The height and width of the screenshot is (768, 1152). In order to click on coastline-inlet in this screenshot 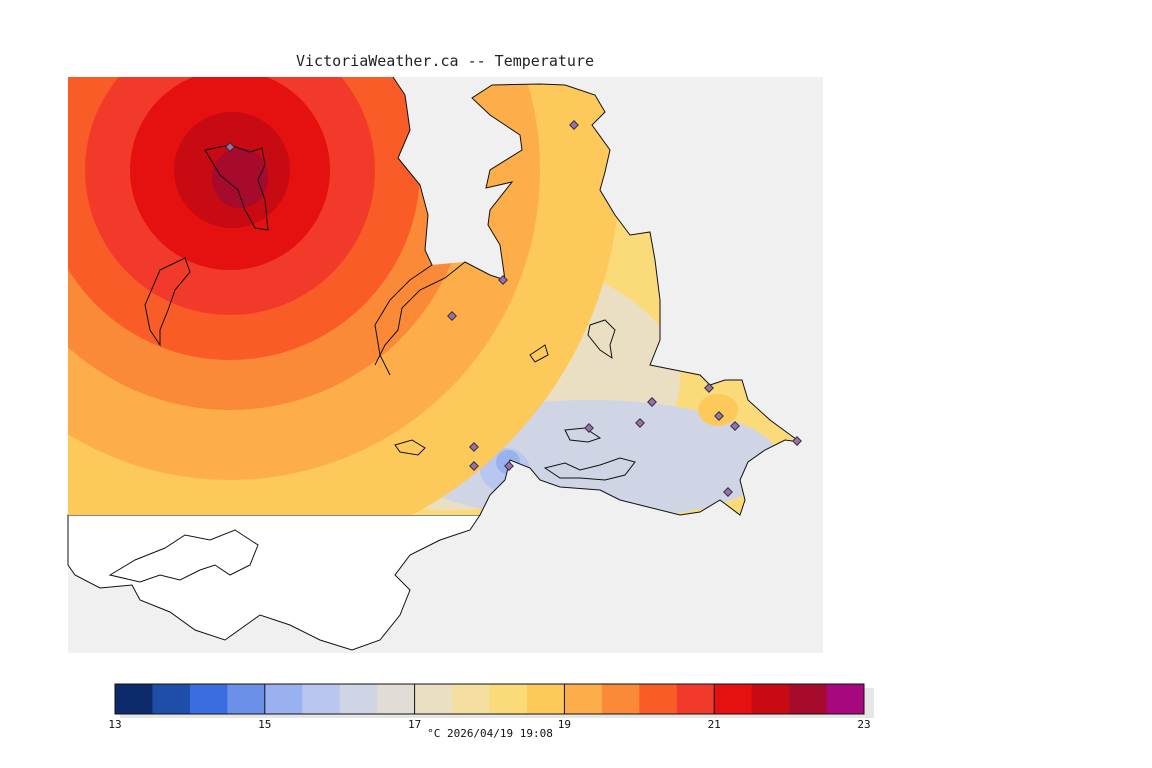, I will do `click(440, 313)`.